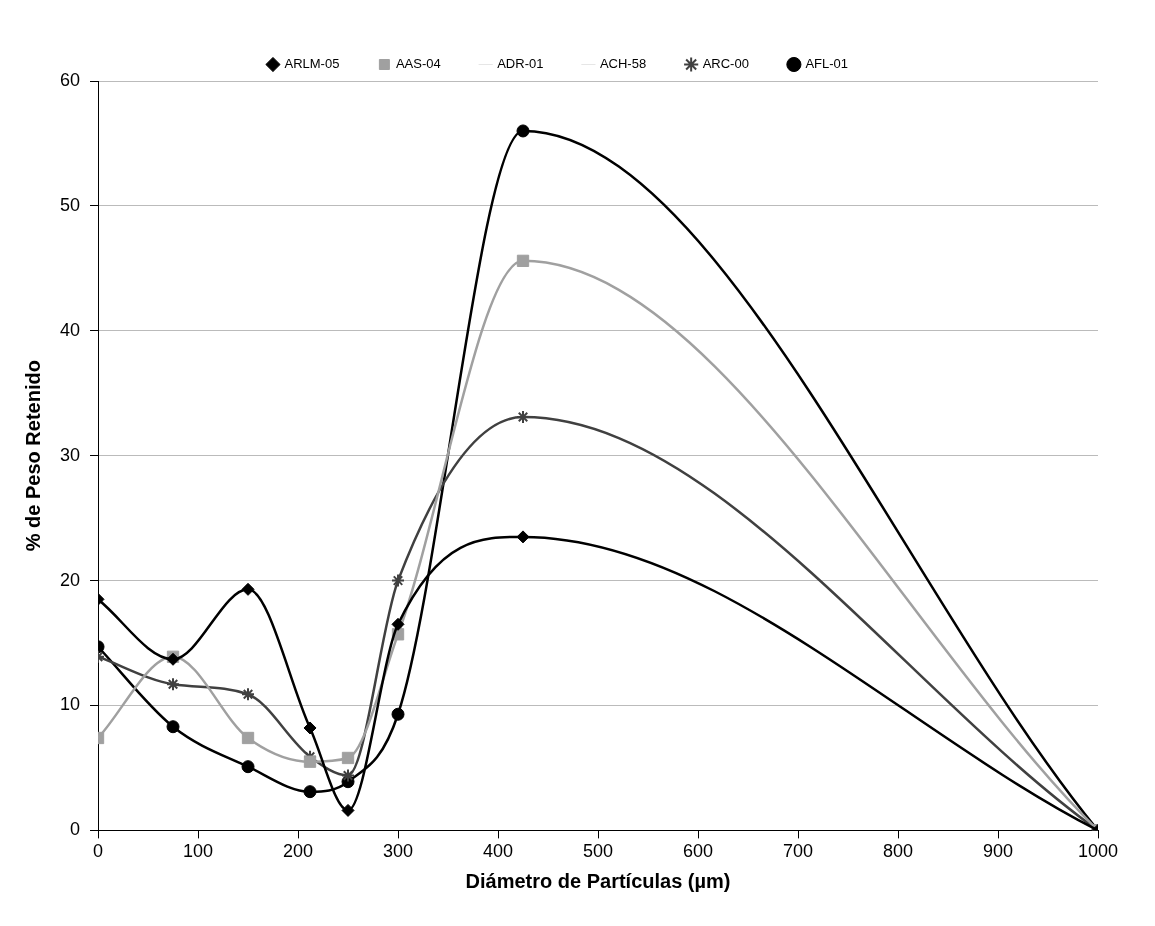 Image resolution: width=1155 pixels, height=926 pixels. Describe the element at coordinates (418, 64) in the screenshot. I see `legend-label: AAS-04` at that location.